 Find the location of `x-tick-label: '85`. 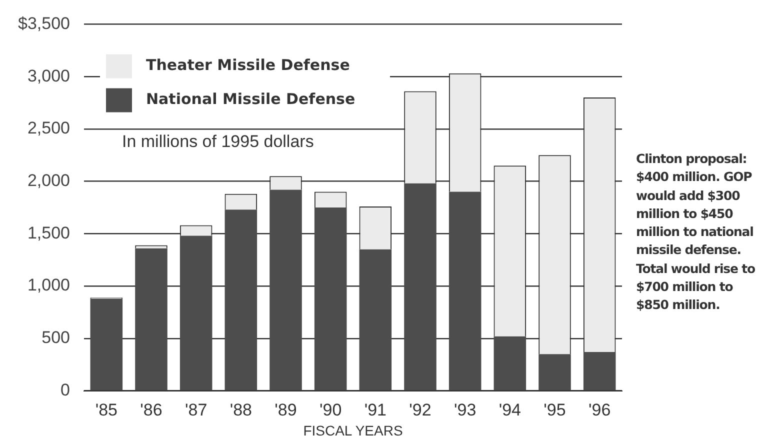

x-tick-label: '85 is located at coordinates (106, 410).